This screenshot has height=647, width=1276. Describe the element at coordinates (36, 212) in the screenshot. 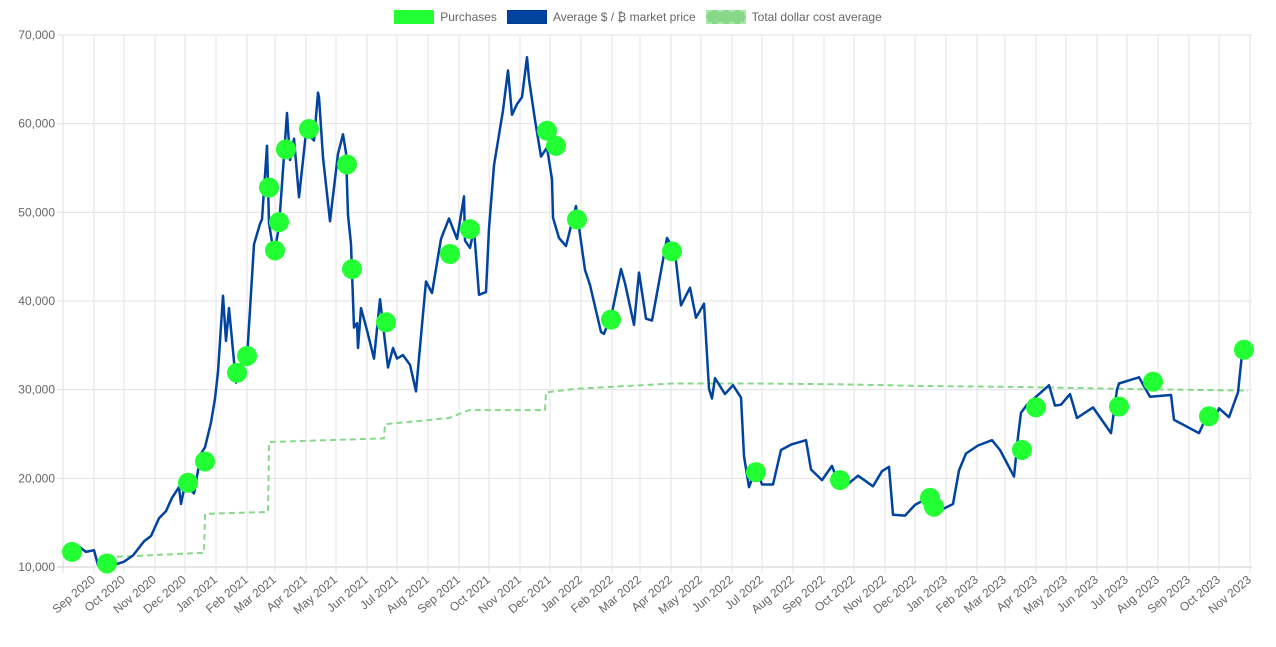

I see `y-tick-label: 50,000` at that location.